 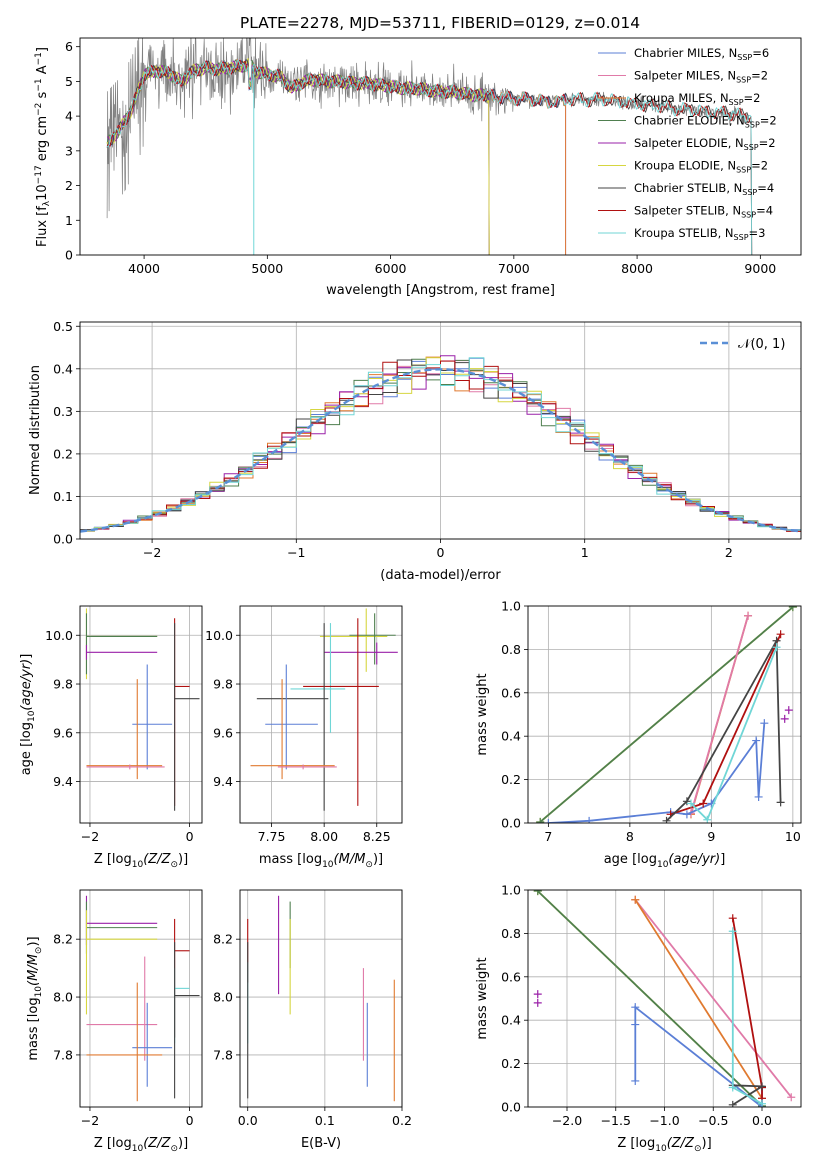 I want to click on weight-Z-ylabel: mass weight, so click(x=482, y=998).